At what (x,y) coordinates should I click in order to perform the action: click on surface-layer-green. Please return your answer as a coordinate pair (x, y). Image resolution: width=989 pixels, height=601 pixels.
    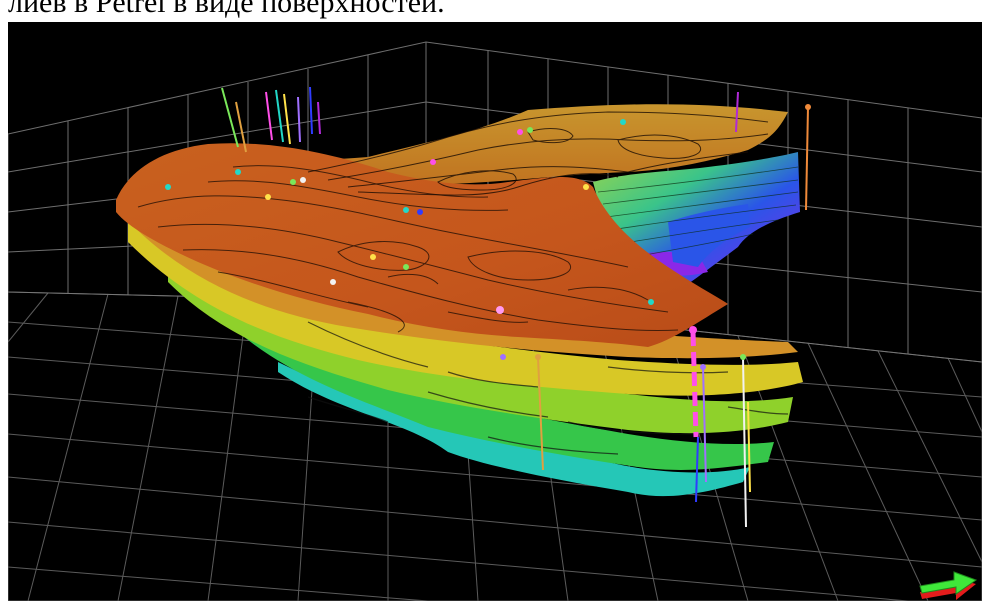
    Looking at the image, I should click on (506, 393).